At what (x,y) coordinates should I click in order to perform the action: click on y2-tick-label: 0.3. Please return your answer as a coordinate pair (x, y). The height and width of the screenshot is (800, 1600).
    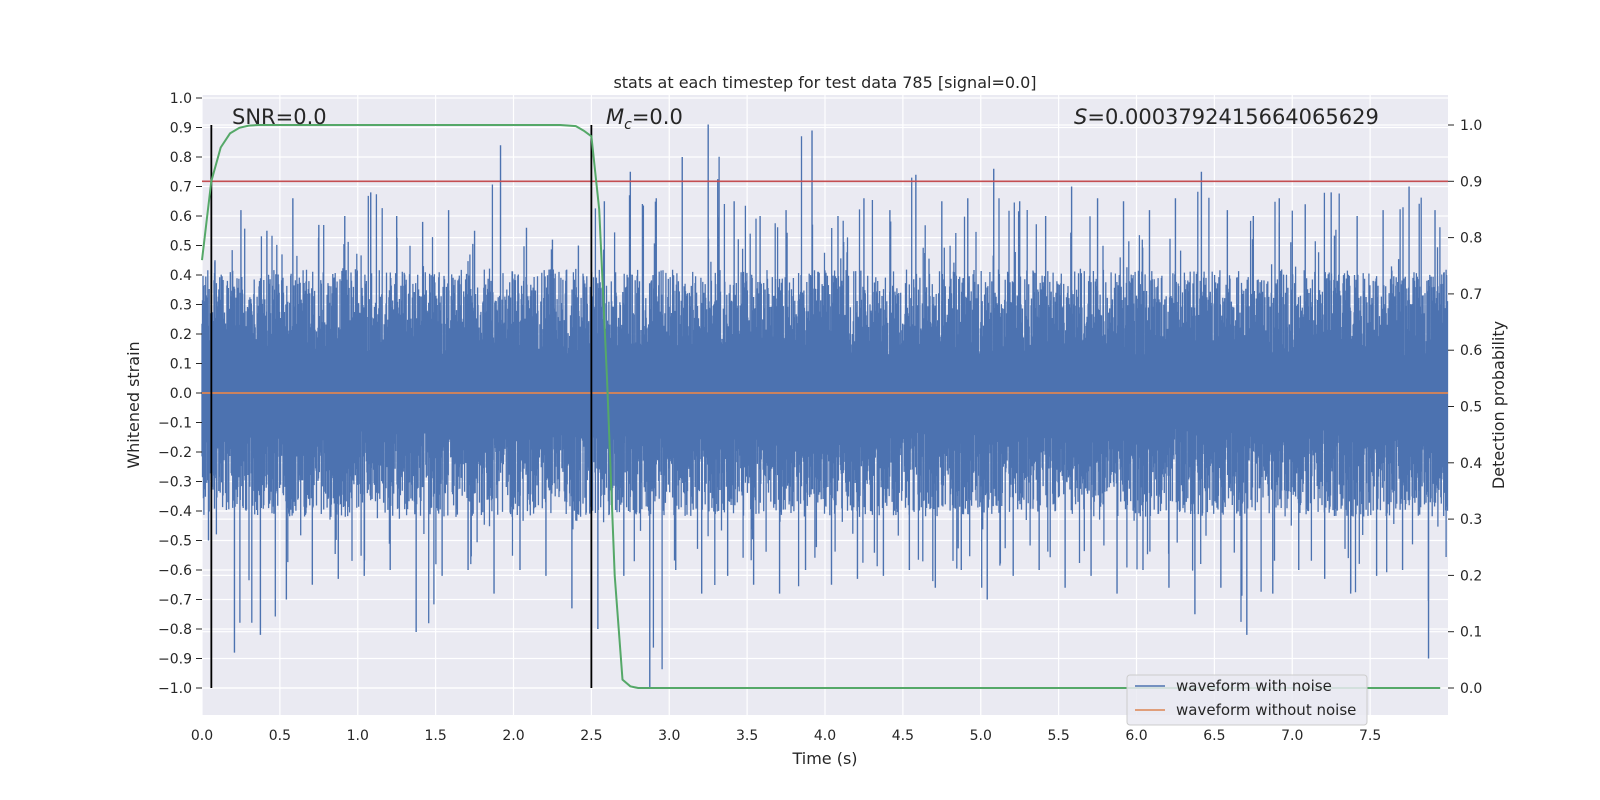
    Looking at the image, I should click on (1471, 520).